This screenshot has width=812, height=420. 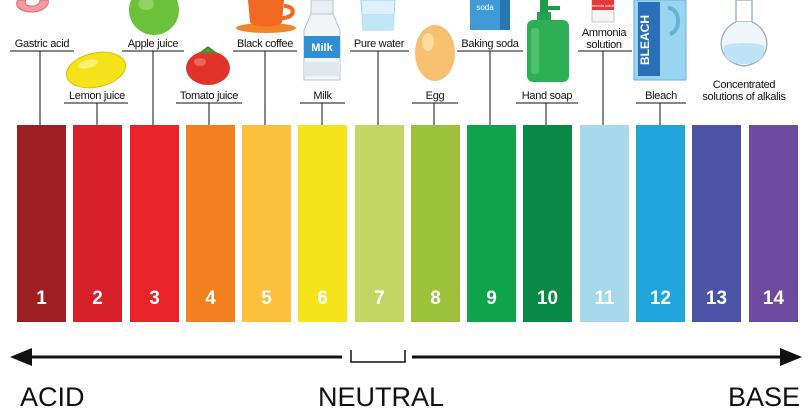 I want to click on ph-bar-10: 10, so click(x=547, y=223).